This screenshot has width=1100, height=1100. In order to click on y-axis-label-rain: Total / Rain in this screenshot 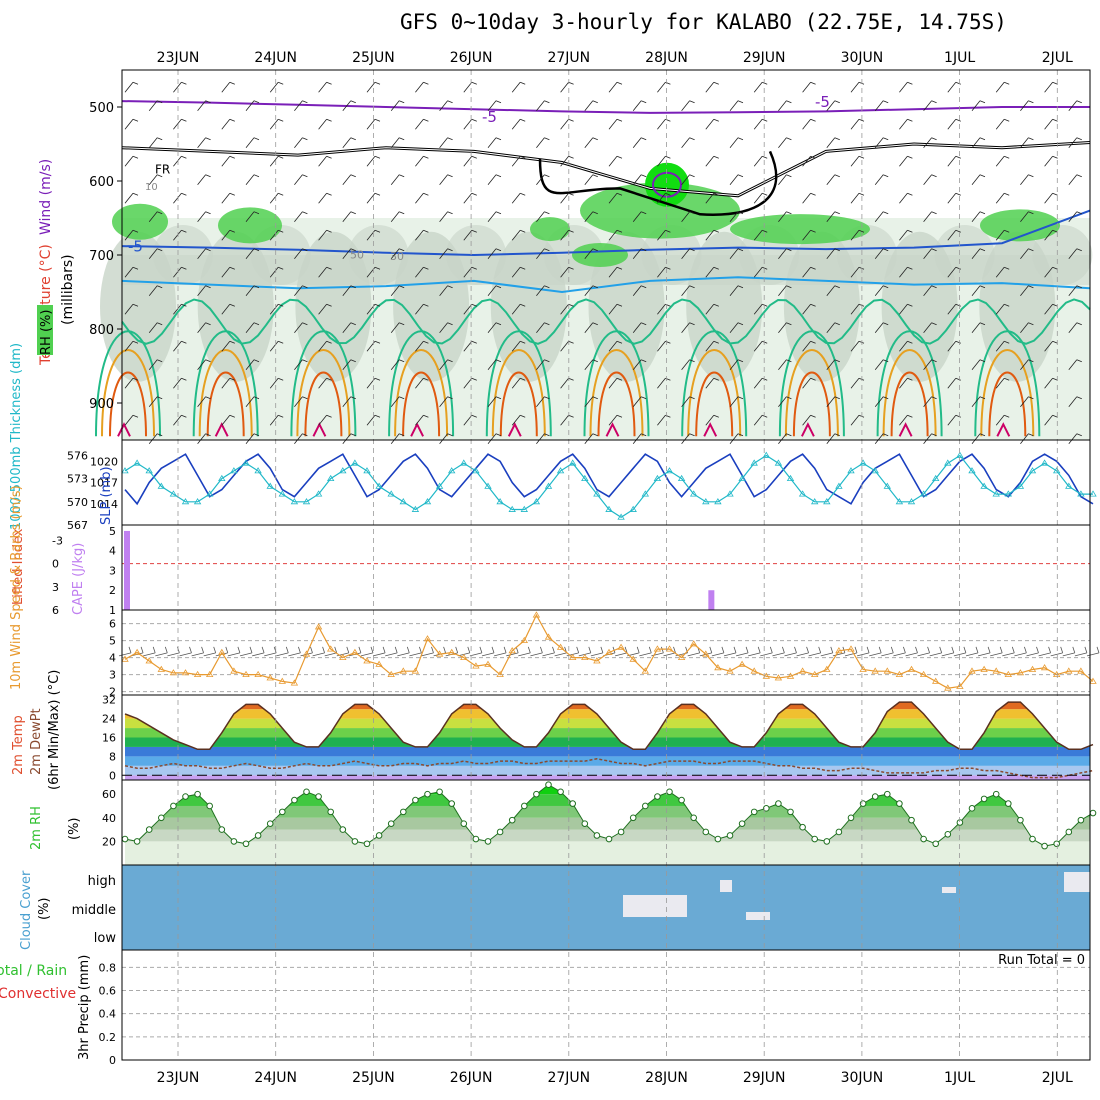, I will do `click(33, 971)`.